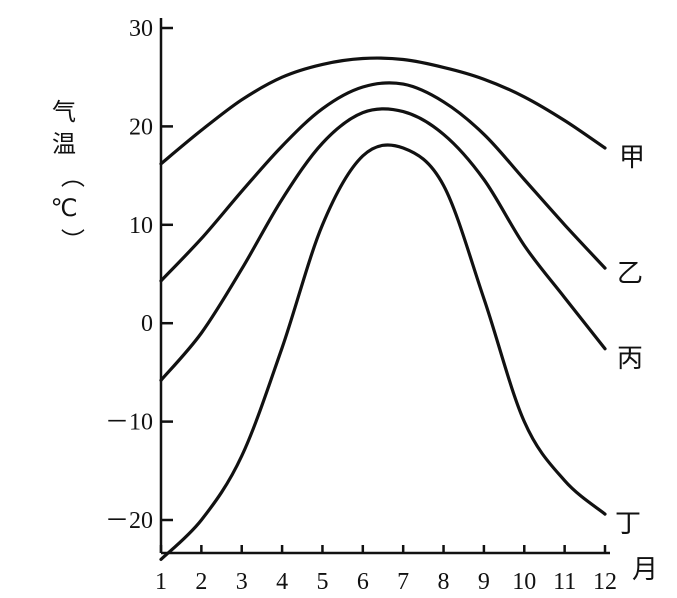 This screenshot has height=598, width=677. Describe the element at coordinates (141, 29) in the screenshot. I see `y-tick-label: 30` at that location.